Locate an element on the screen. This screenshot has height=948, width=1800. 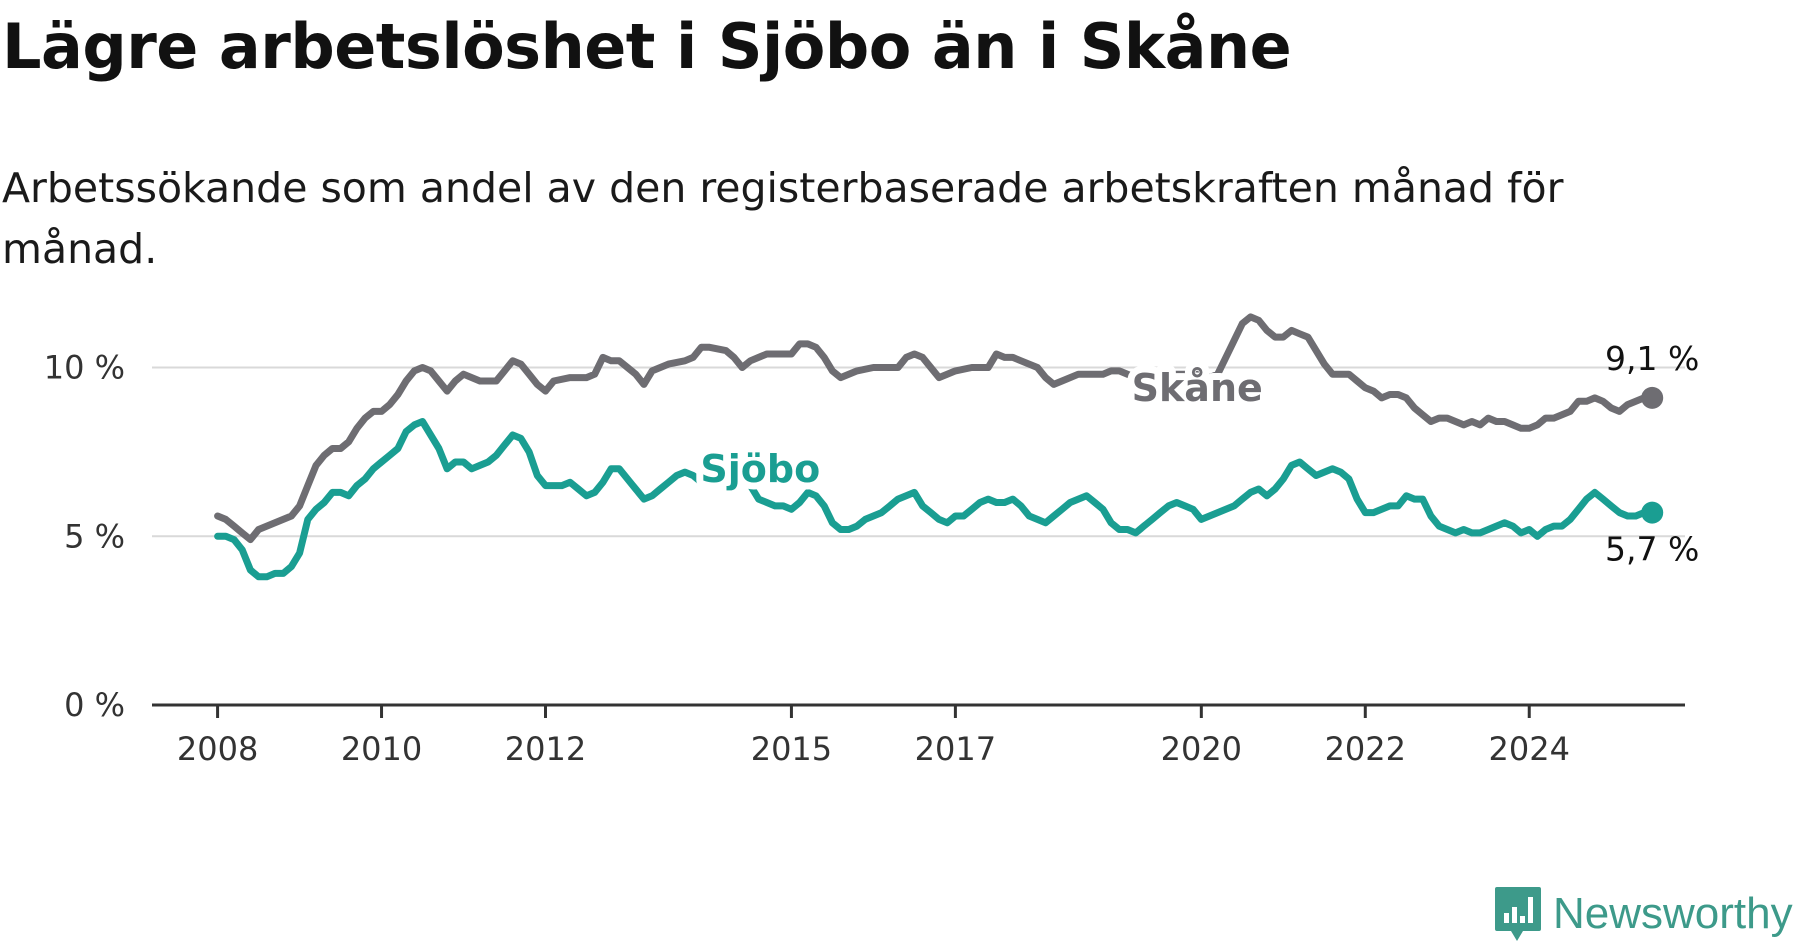
x-tick-label: 2015 is located at coordinates (791, 749).